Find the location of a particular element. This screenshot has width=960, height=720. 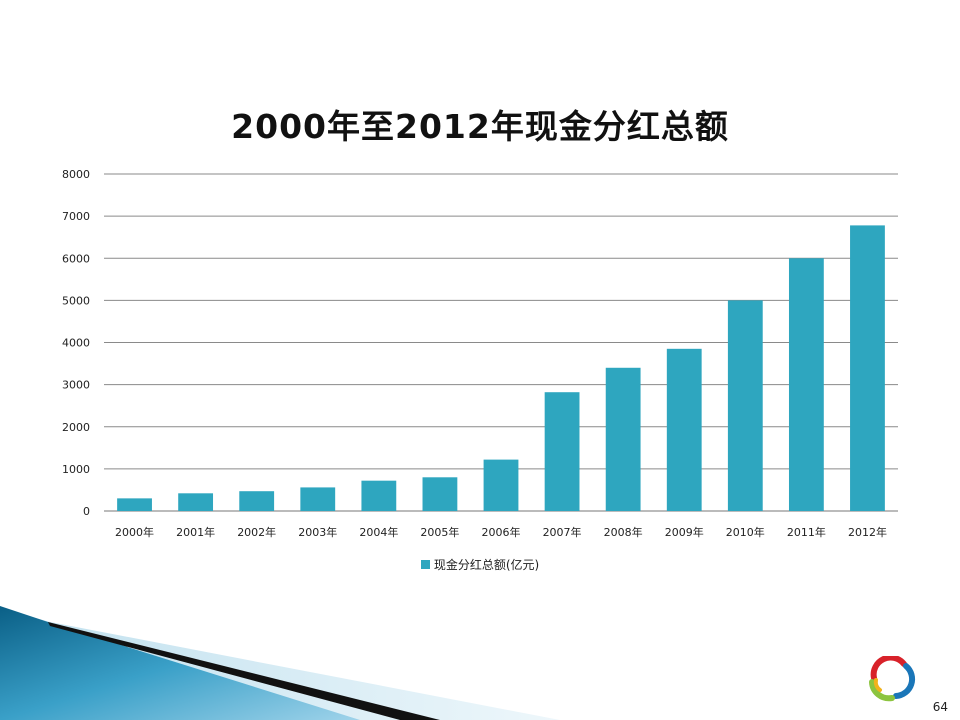

x-tick-label: 2012年 is located at coordinates (867, 532).